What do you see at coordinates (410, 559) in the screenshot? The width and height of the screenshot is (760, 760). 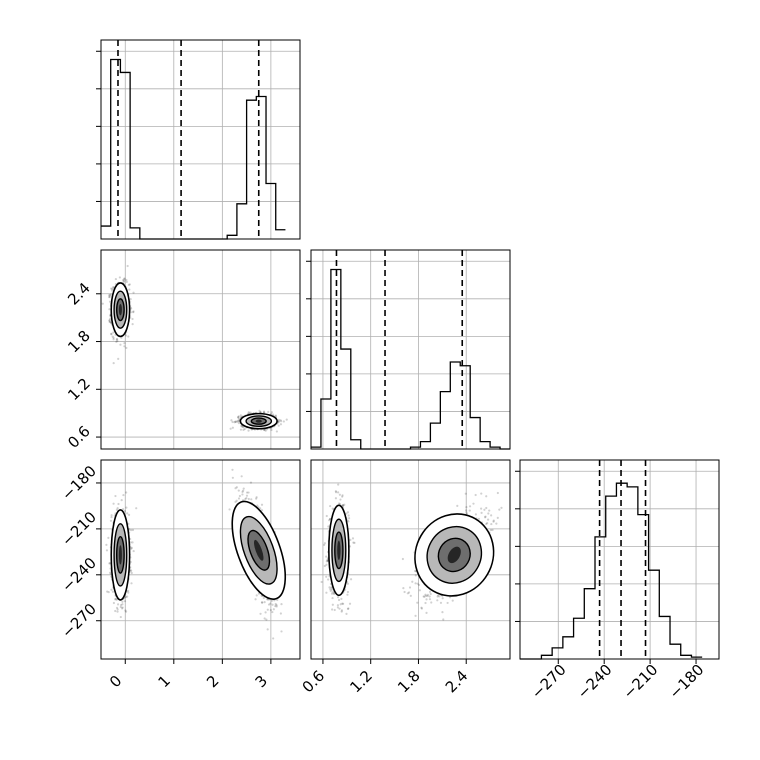 I see `scatter-panel-p1-p2` at bounding box center [410, 559].